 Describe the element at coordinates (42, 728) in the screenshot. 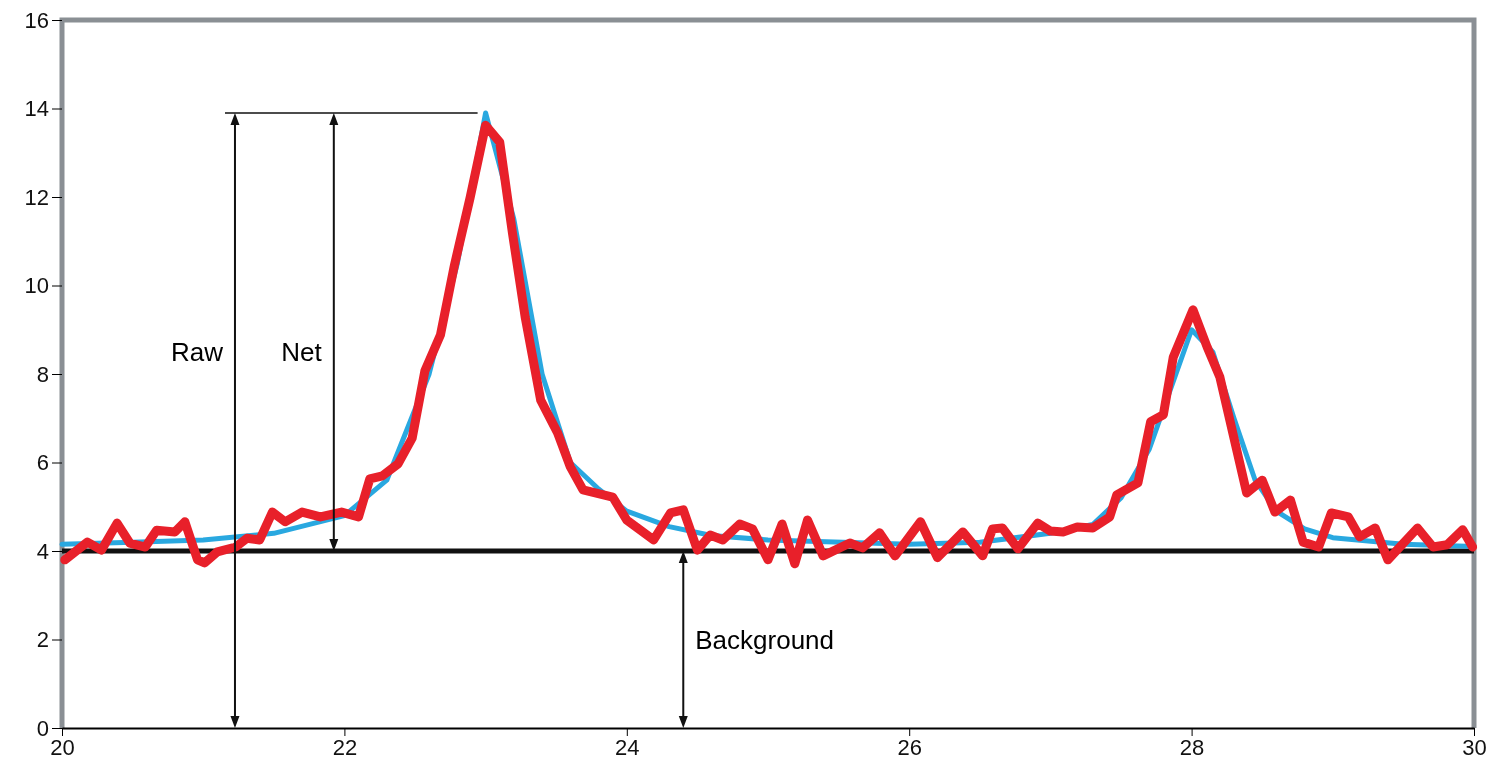

I see `y-tick-label: 0` at that location.